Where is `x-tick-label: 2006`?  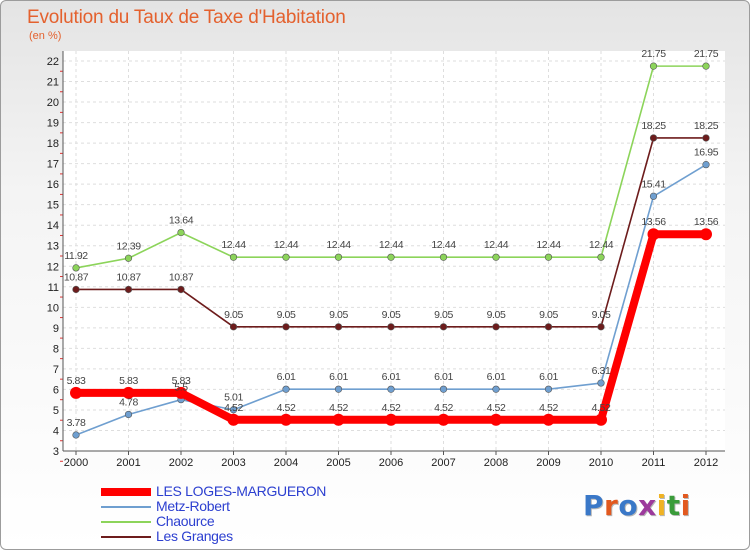
x-tick-label: 2006 is located at coordinates (391, 463).